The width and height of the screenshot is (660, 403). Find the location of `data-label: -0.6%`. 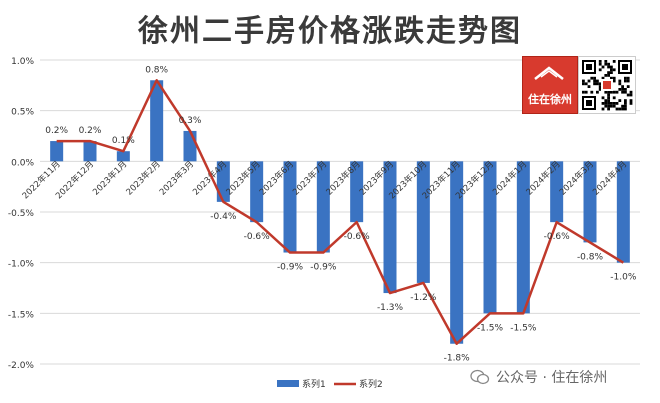

data-label: -0.6% is located at coordinates (357, 237).